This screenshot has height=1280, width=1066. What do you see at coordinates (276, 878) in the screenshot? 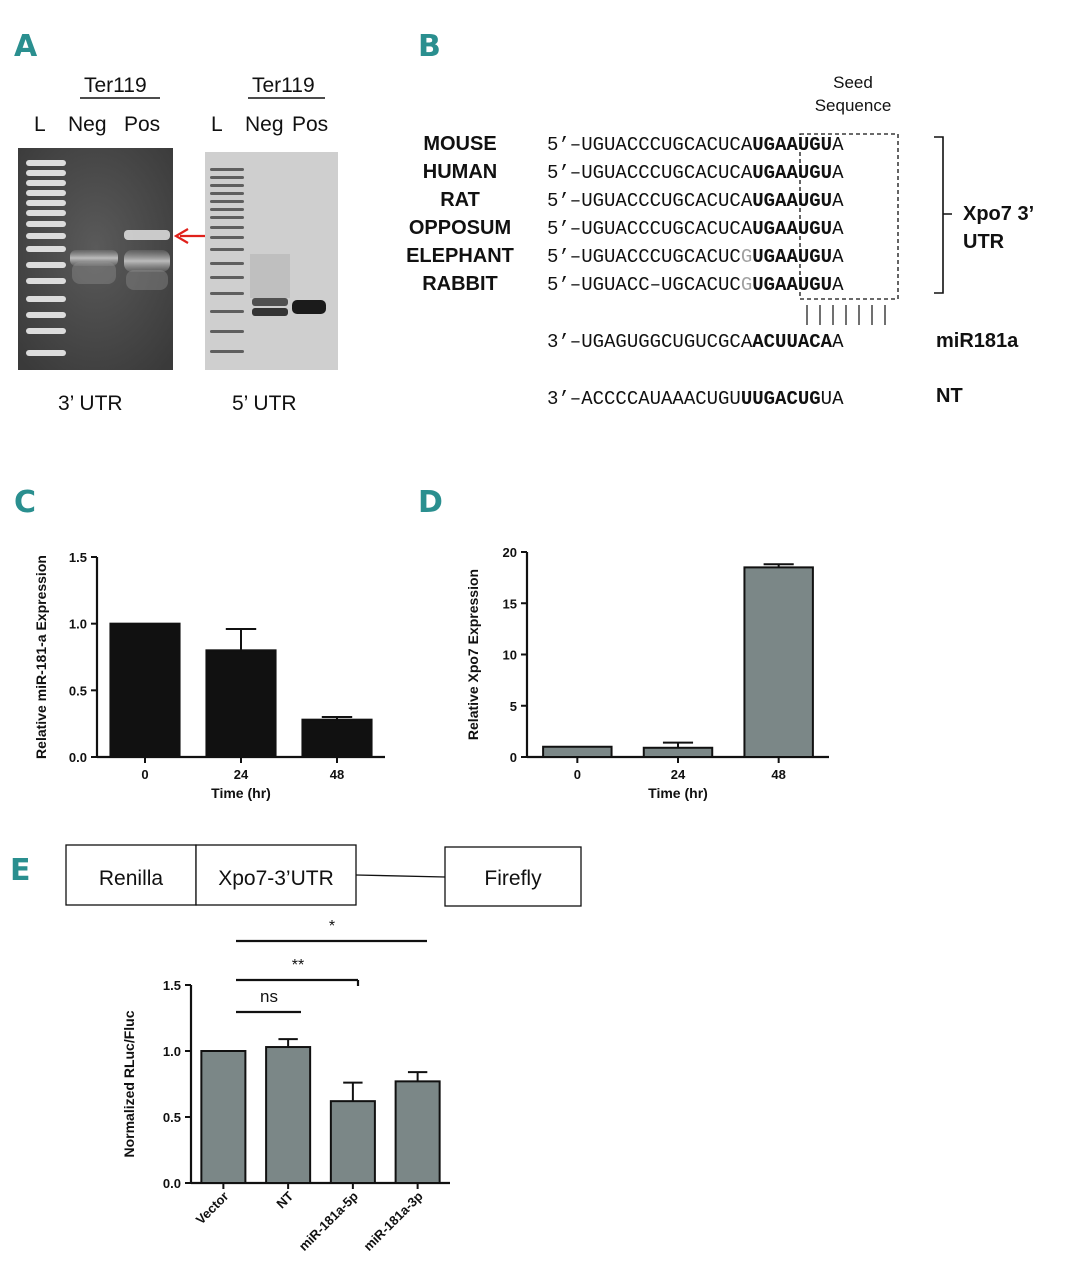
I see `construct-xpo7-utr: Xpo7-3’UTR` at bounding box center [276, 878].